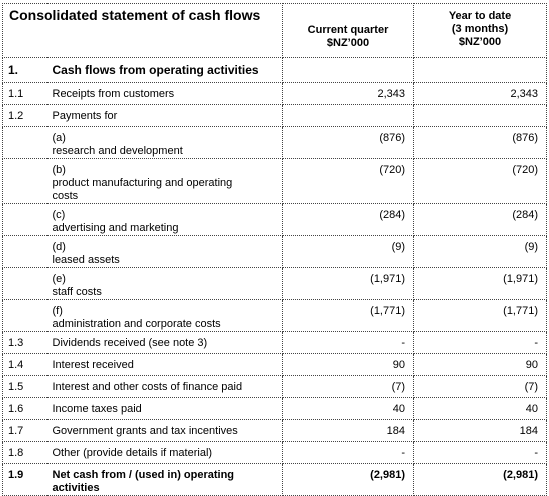 The image size is (549, 496). What do you see at coordinates (113, 94) in the screenshot?
I see `row-label: Receipts from customers` at bounding box center [113, 94].